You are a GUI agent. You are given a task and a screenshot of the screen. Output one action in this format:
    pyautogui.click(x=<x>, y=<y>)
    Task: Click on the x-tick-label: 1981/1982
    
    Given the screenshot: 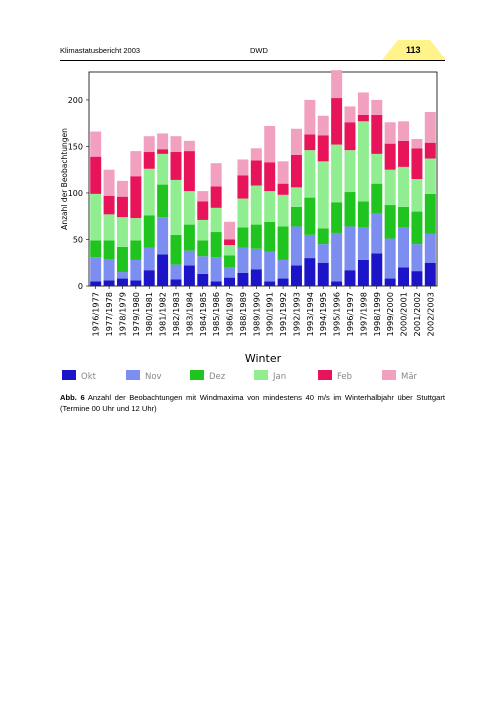 What is the action you would take?
    pyautogui.click(x=163, y=314)
    